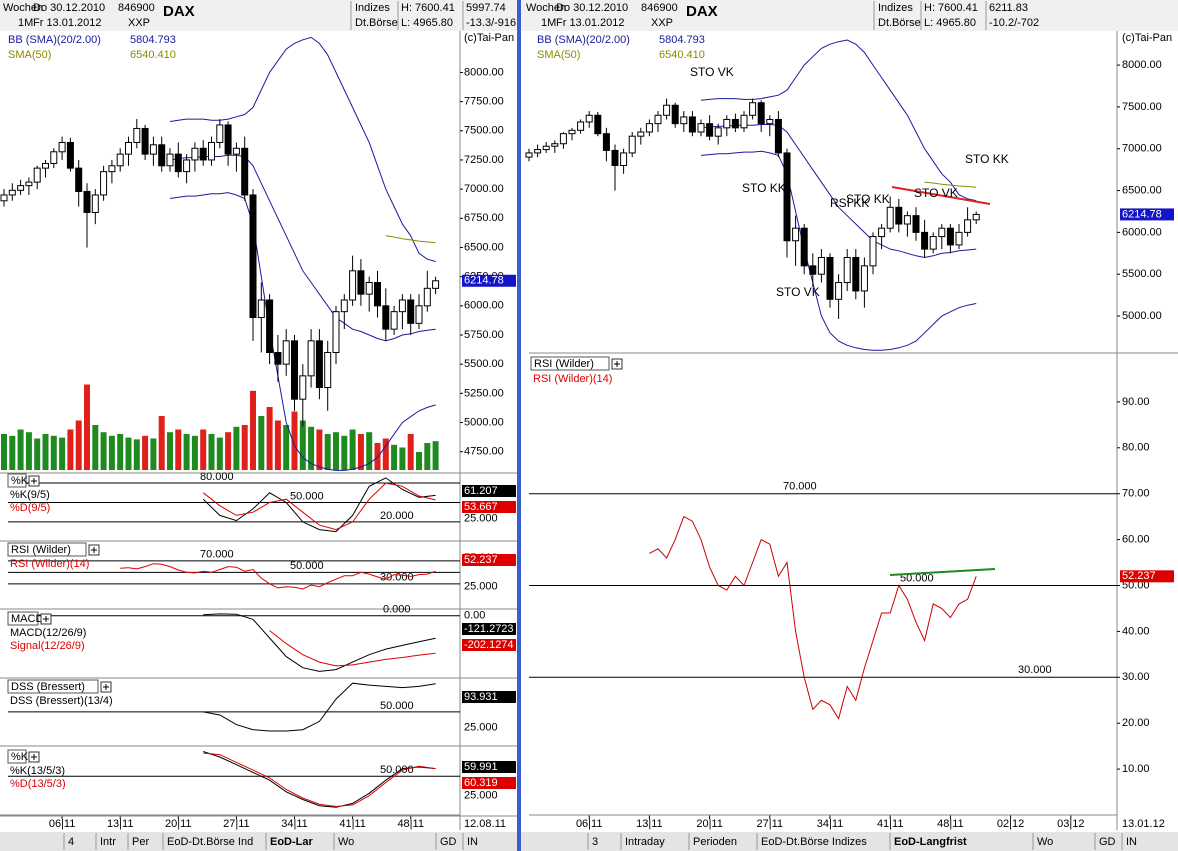 This screenshot has width=1178, height=851. I want to click on header-last: 5997.74, so click(486, 8).